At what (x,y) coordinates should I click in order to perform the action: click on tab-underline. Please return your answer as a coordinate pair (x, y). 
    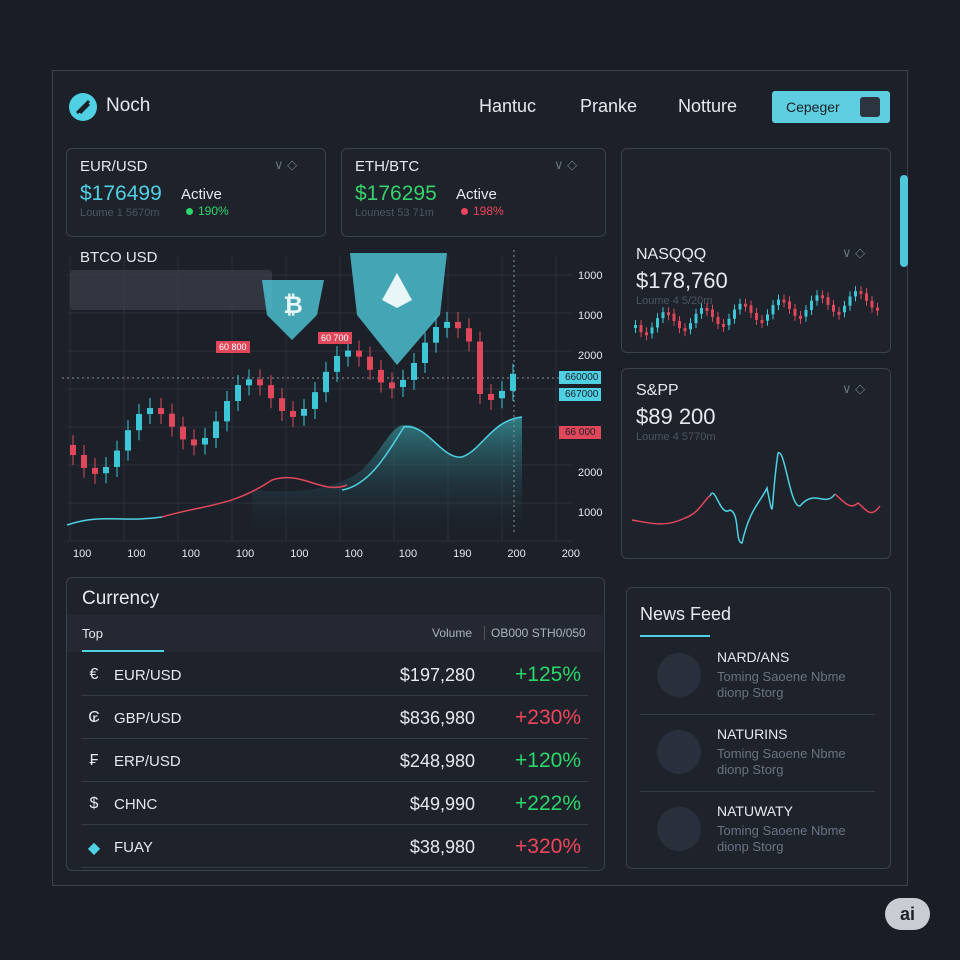
    Looking at the image, I should click on (675, 636).